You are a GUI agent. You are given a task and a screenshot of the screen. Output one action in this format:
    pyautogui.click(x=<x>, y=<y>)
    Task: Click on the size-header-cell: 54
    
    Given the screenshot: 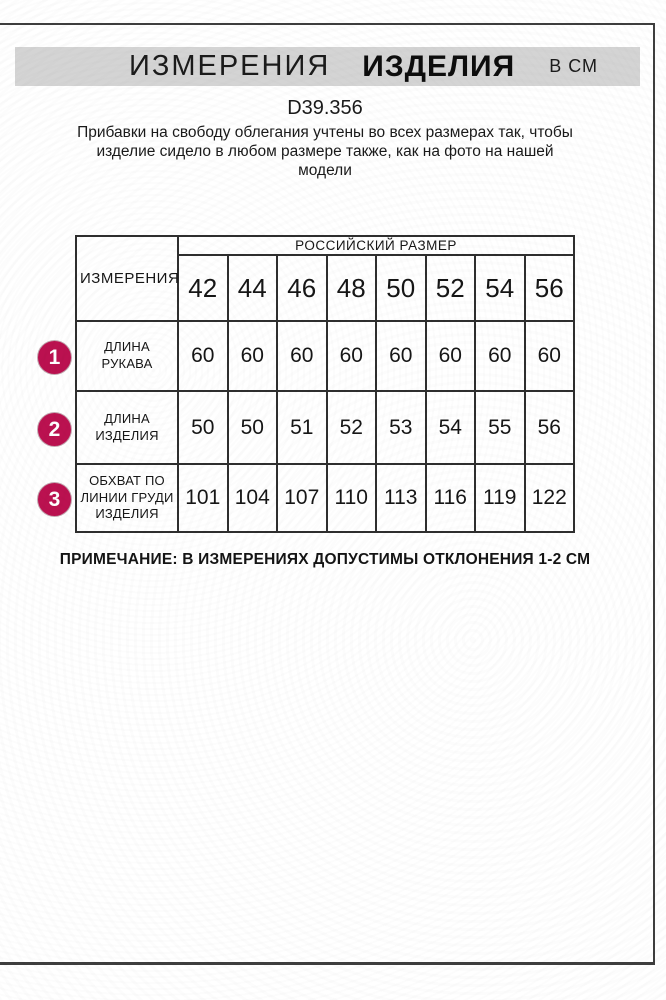 What is the action you would take?
    pyautogui.click(x=500, y=288)
    